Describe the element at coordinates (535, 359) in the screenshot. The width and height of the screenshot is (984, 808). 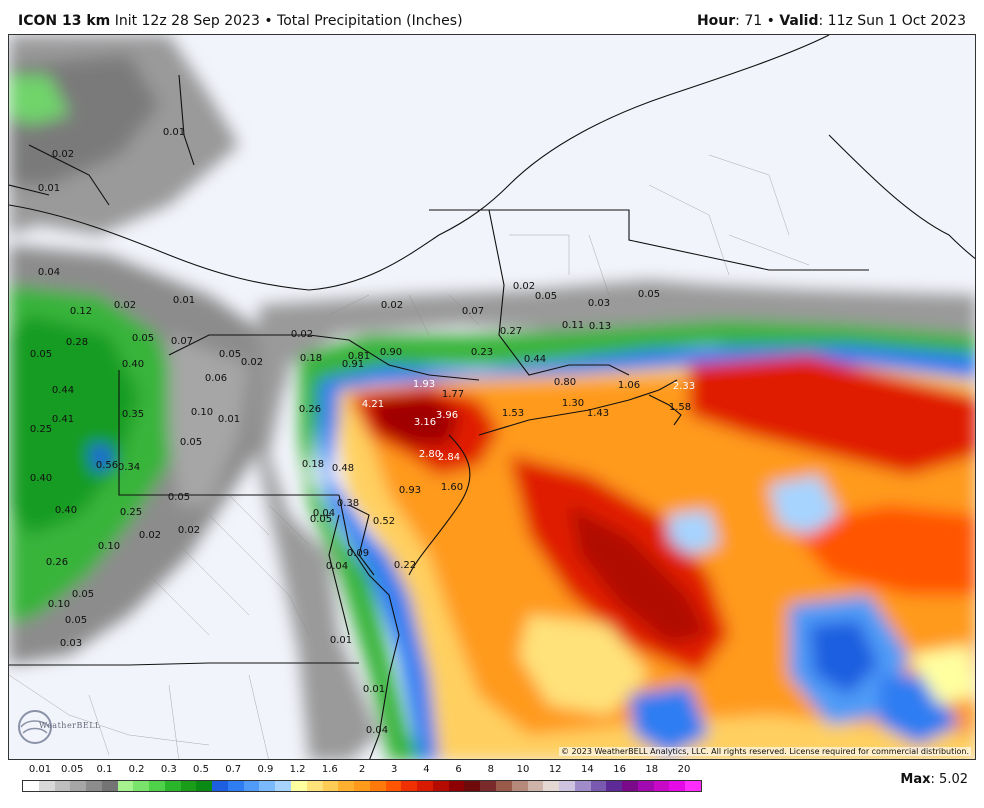
I see `precip-value-label: 0.44` at that location.